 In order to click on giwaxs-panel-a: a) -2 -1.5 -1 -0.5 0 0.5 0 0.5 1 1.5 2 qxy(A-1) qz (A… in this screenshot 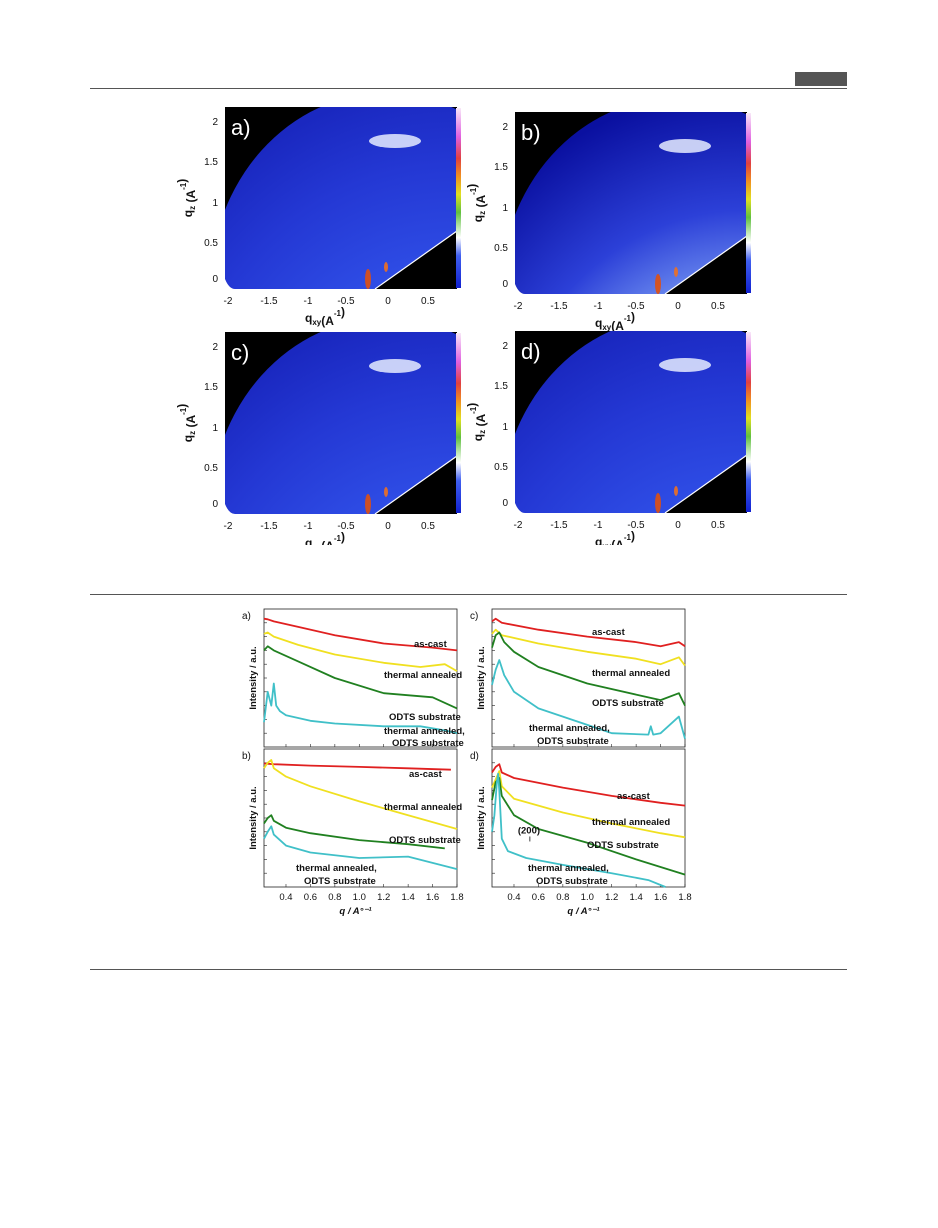, I will do `click(318, 217)`.